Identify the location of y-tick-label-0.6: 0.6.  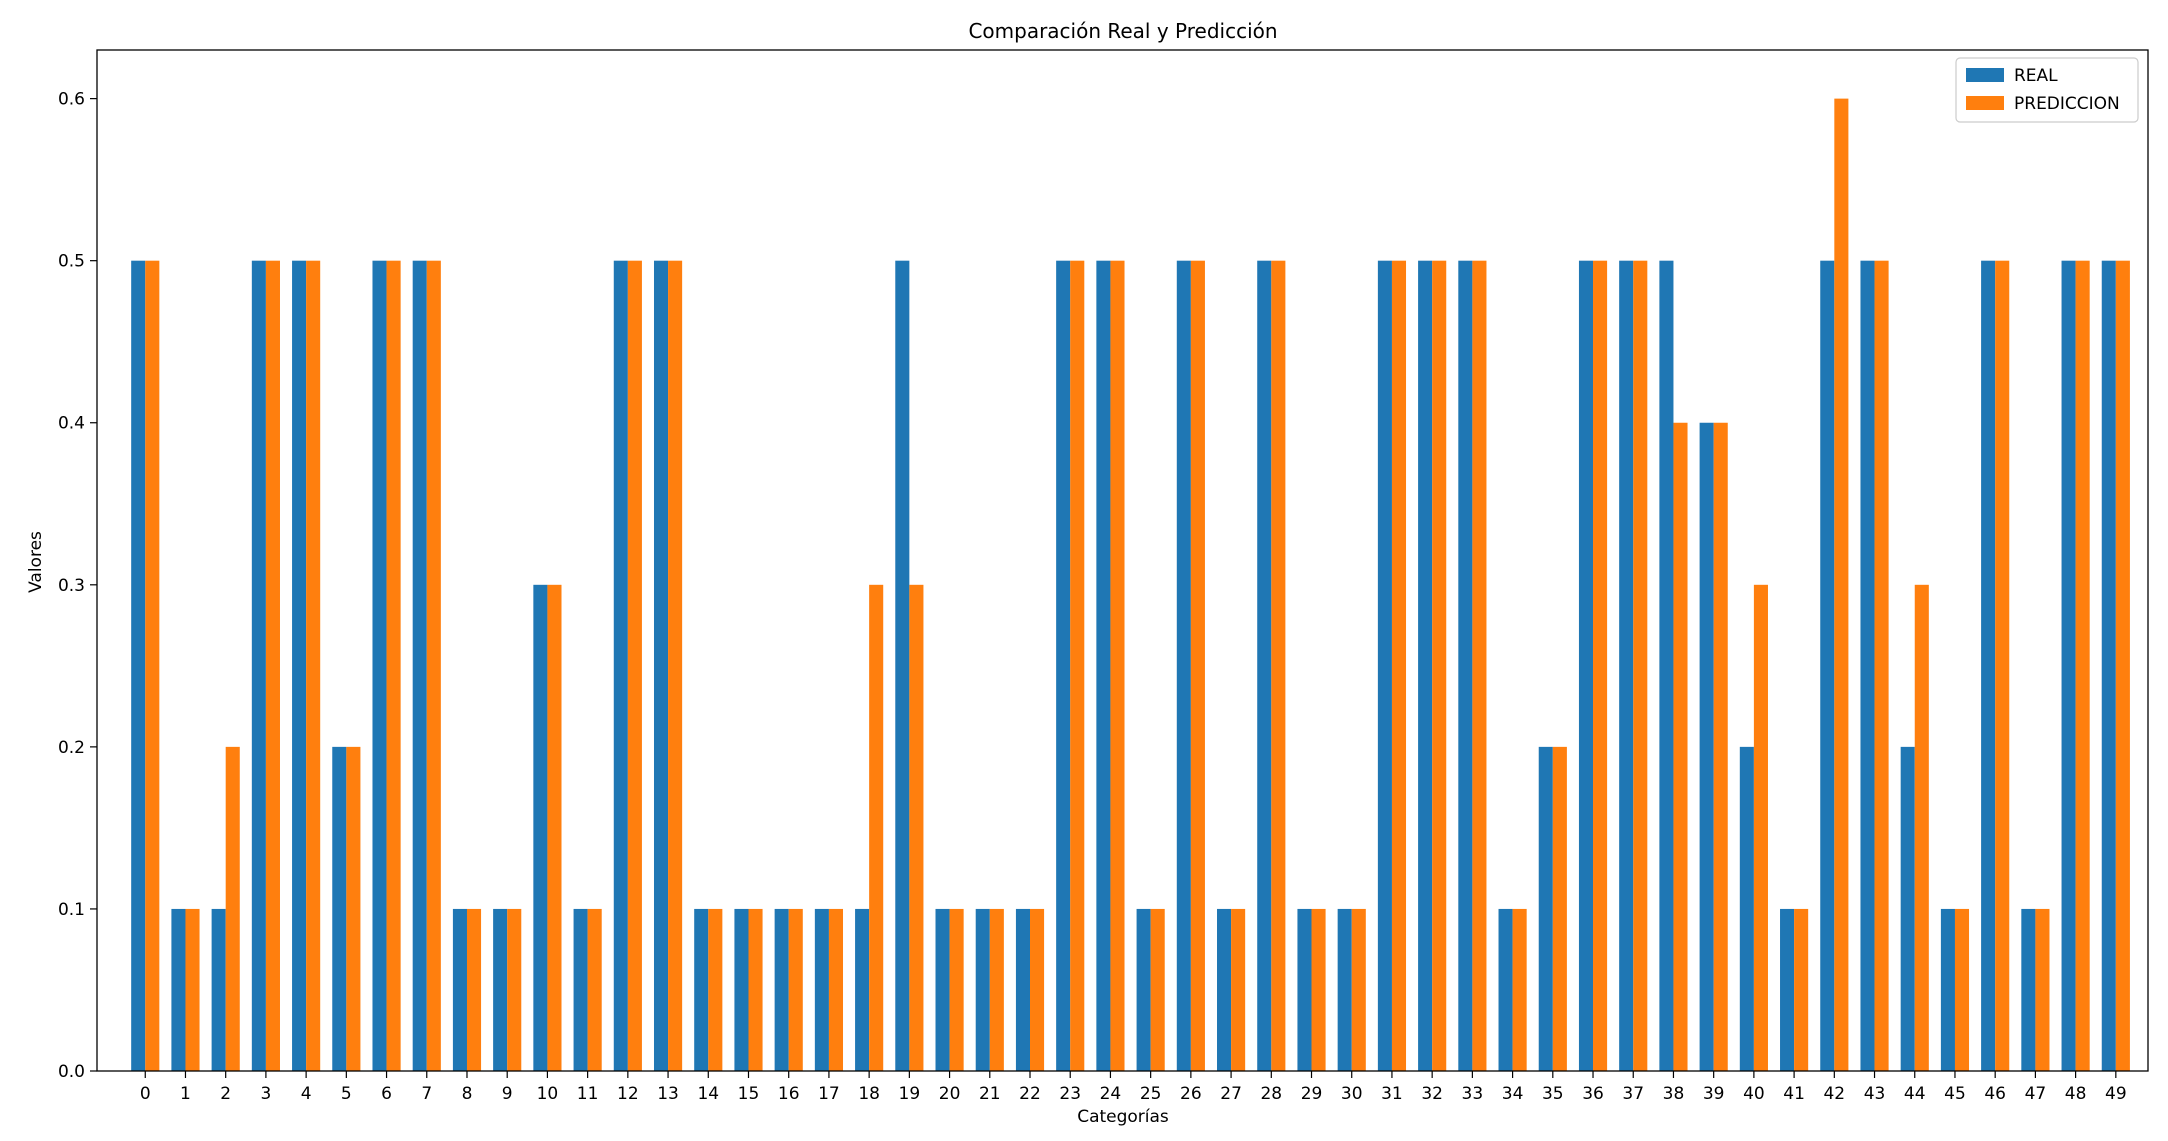
(71, 100).